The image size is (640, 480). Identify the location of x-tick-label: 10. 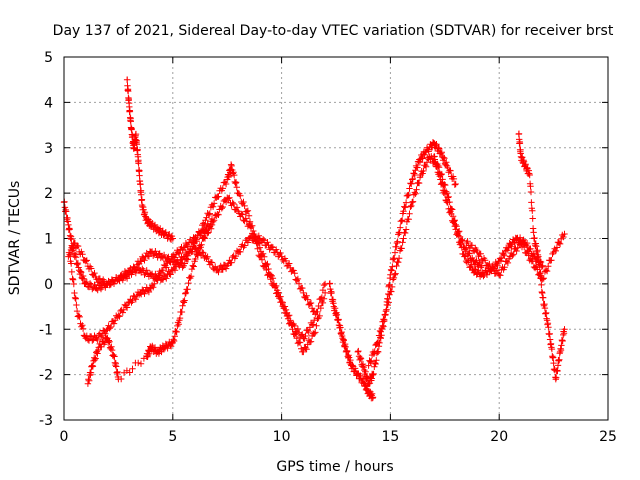
(282, 437).